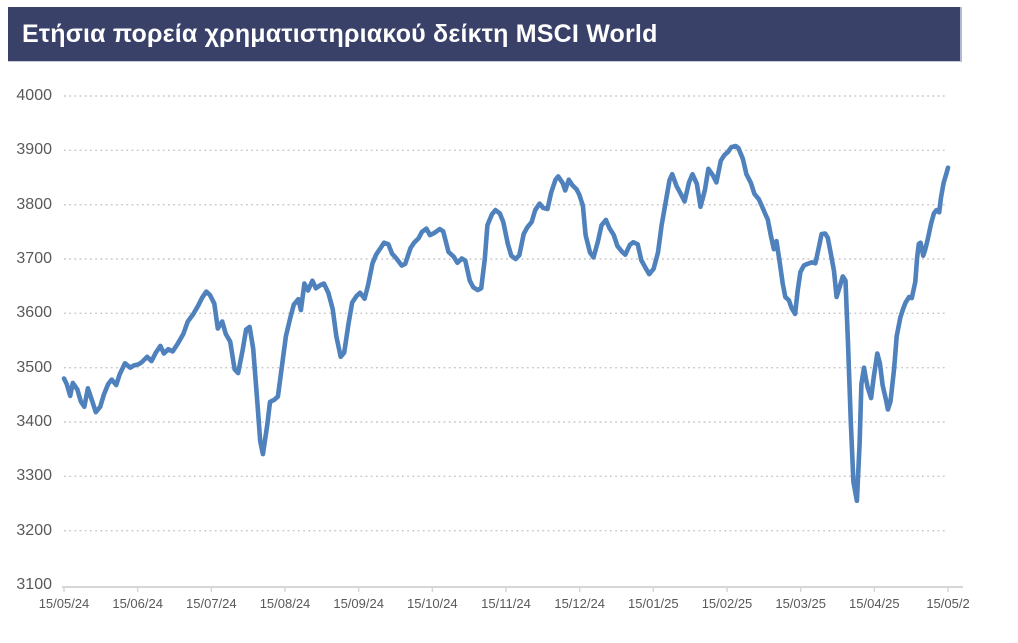 The image size is (1018, 643). I want to click on x-axis-label: 15/12/24, so click(579, 603).